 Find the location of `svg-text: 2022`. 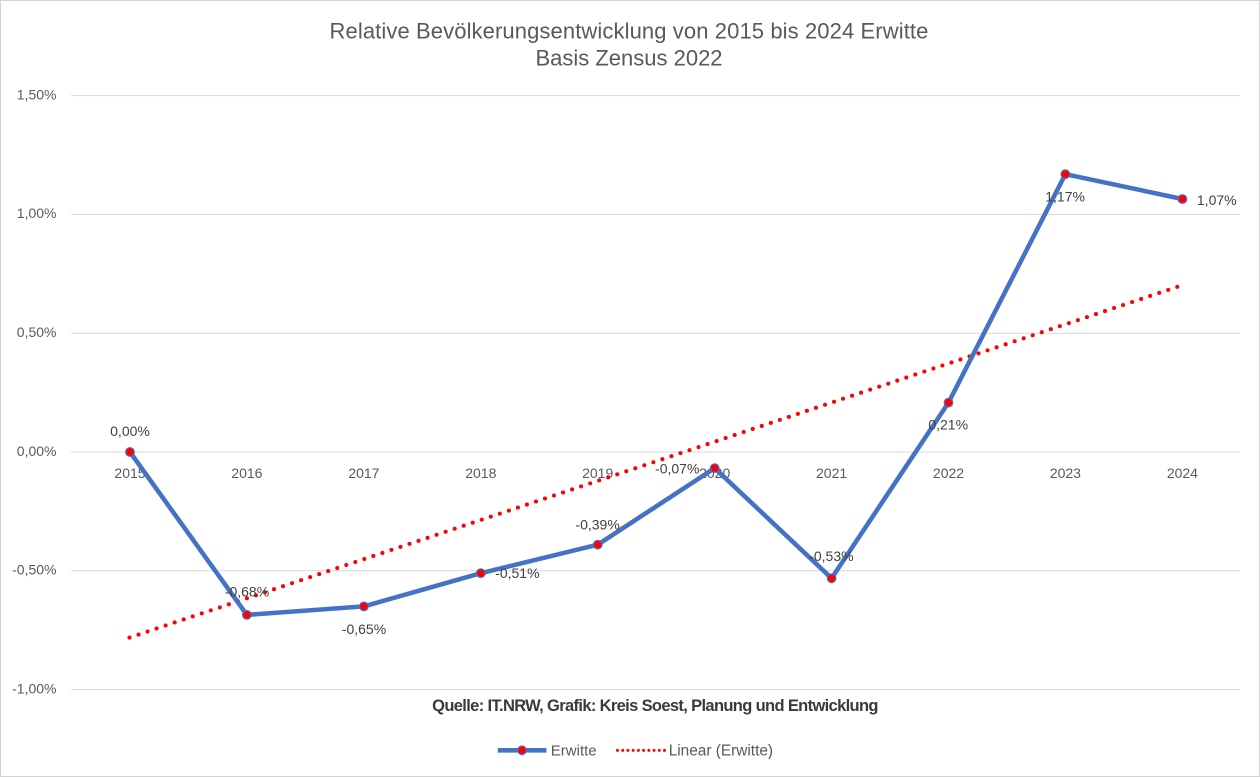

svg-text: 2022 is located at coordinates (948, 473).